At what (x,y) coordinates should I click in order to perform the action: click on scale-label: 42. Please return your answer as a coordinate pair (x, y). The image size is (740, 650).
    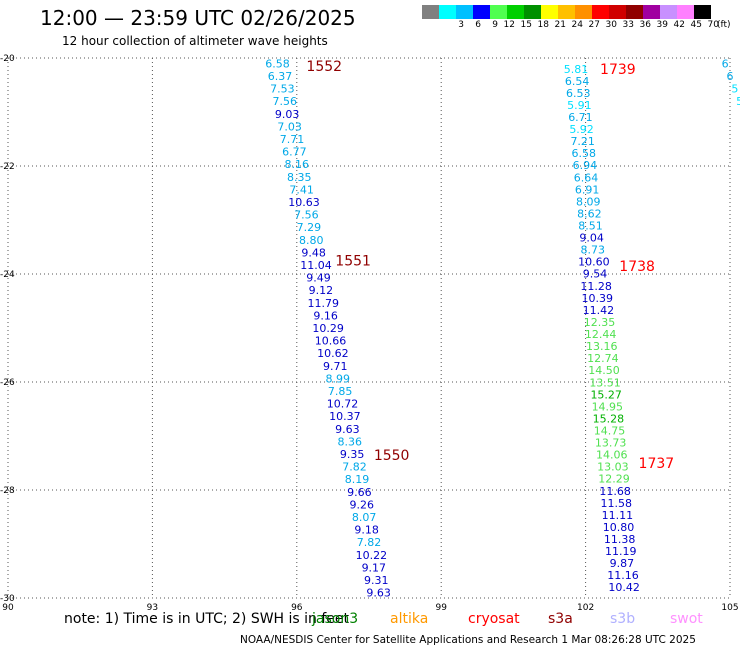
    Looking at the image, I should click on (679, 25).